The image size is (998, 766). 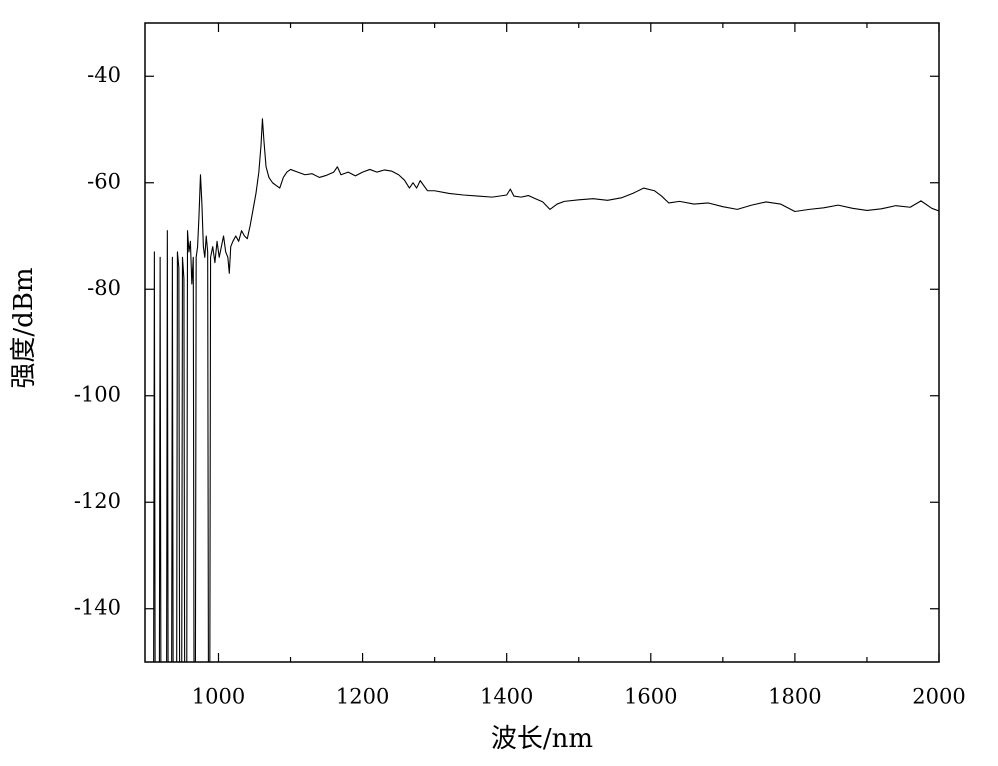 What do you see at coordinates (97, 501) in the screenshot?
I see `y-tick-label: -120` at bounding box center [97, 501].